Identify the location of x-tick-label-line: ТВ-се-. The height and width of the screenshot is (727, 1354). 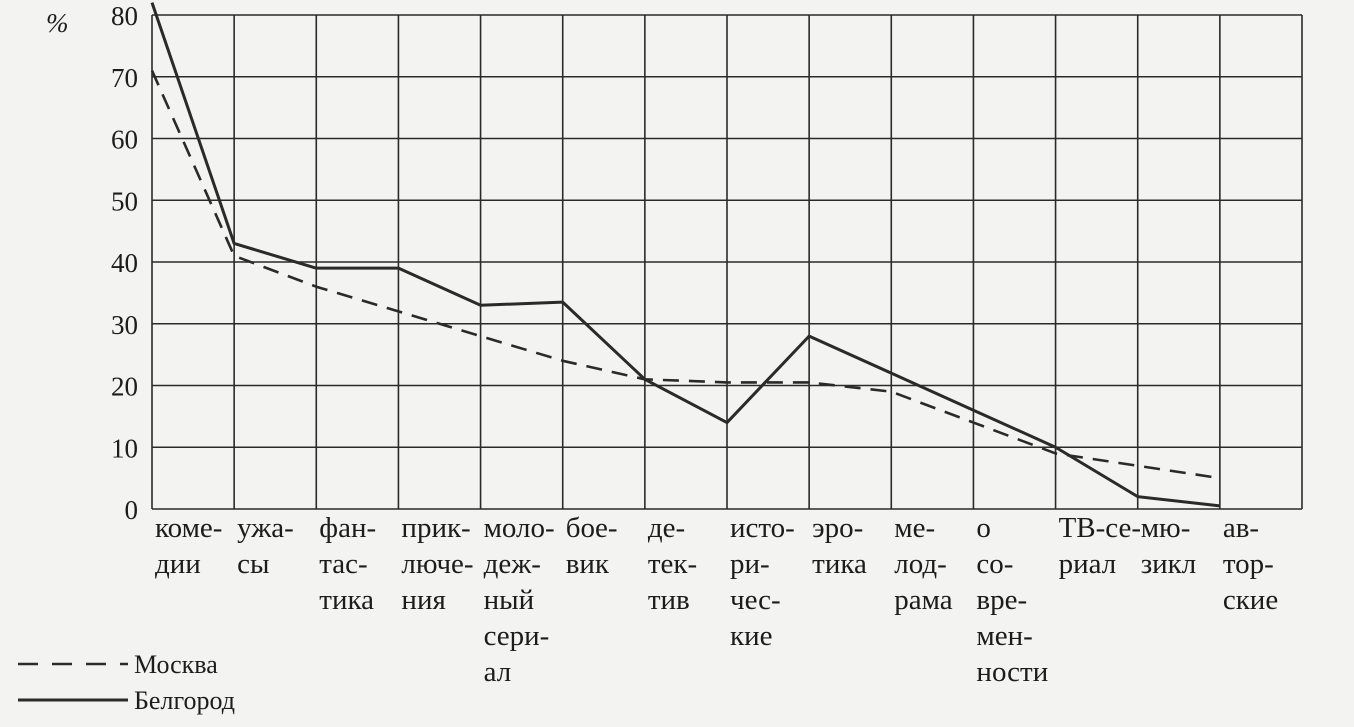
(1100, 528).